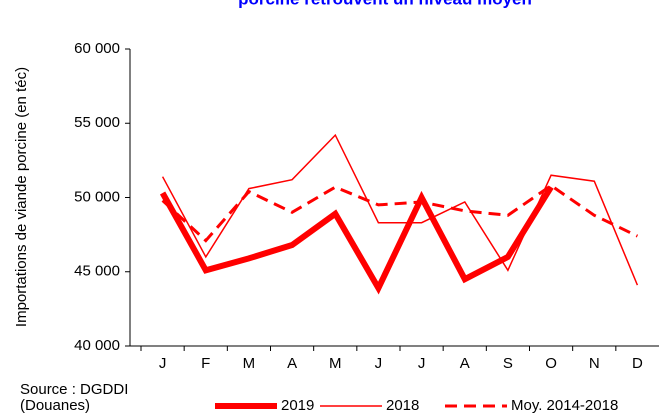 The height and width of the screenshot is (419, 661). I want to click on y-tick-label: 60 000, so click(97, 48).